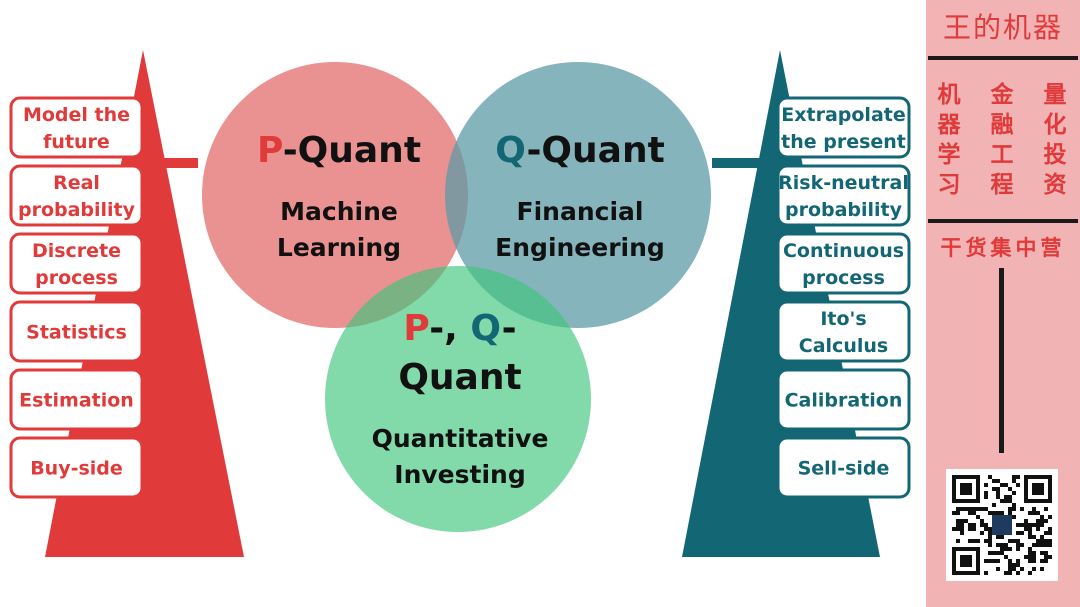 This screenshot has width=1080, height=607. What do you see at coordinates (949, 124) in the screenshot?
I see `panel-char: 器` at bounding box center [949, 124].